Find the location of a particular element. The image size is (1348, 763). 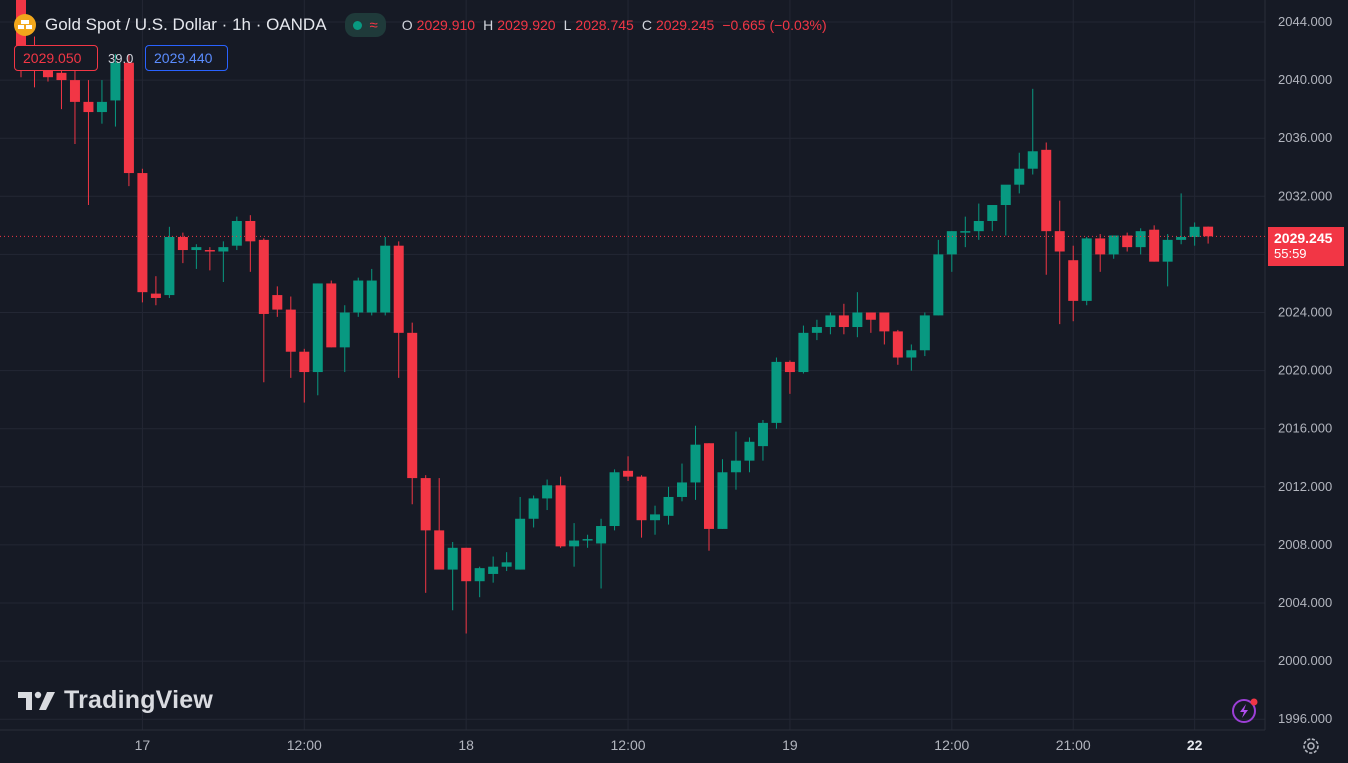

tradingview-logo: TradingView is located at coordinates (115, 700).